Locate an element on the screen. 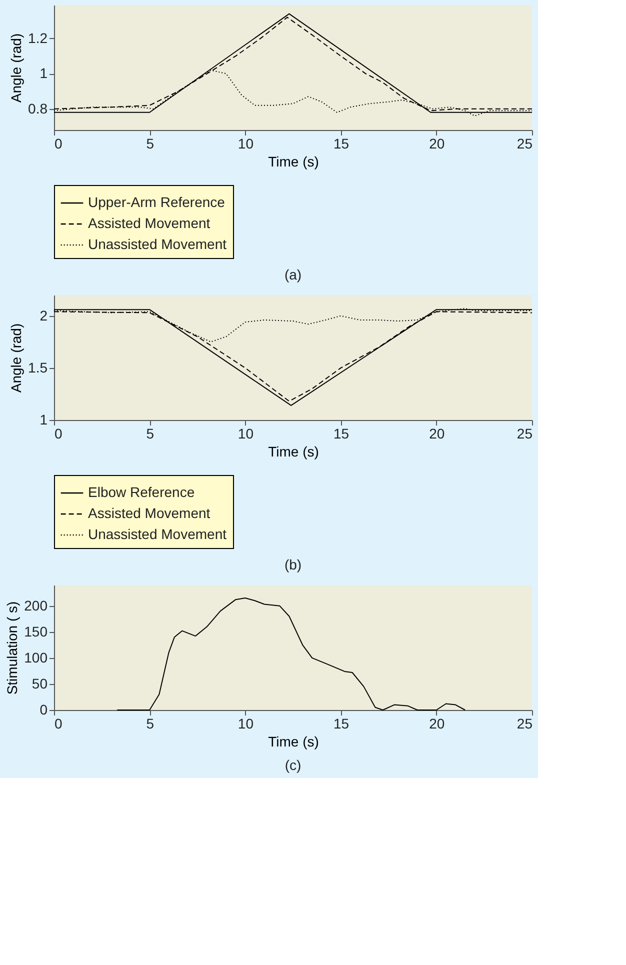 The width and height of the screenshot is (626, 965). text: (b) is located at coordinates (293, 564).